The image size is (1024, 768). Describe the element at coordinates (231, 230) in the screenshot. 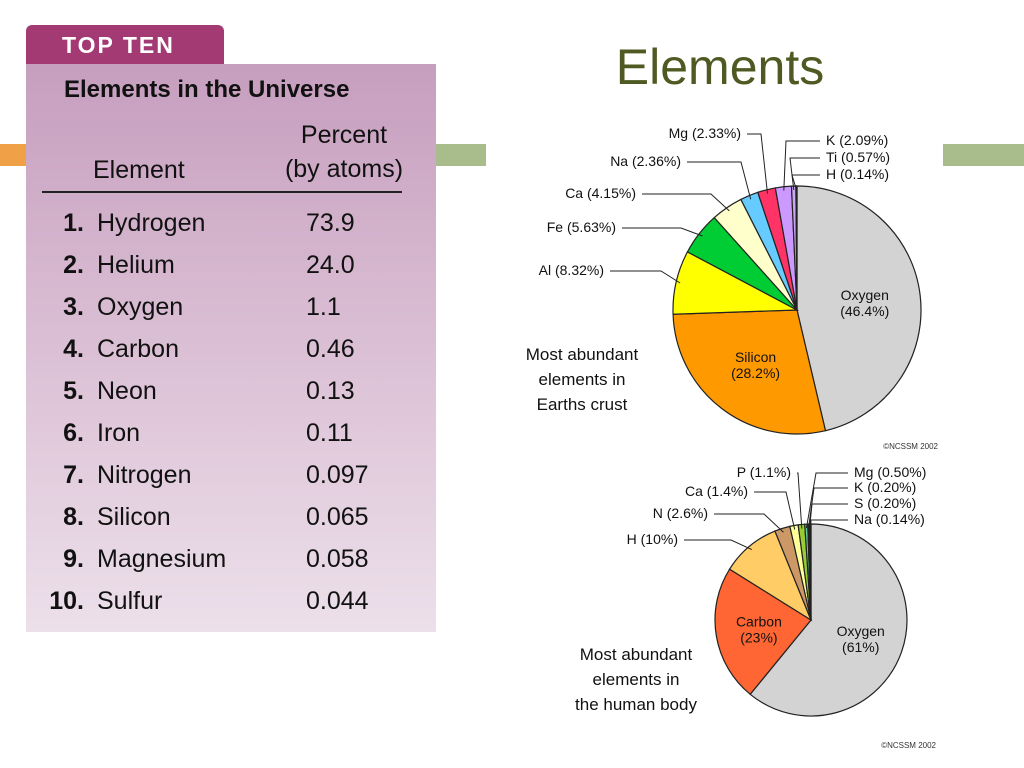

I see `table-row: 1. Hydrogen 73.9` at that location.